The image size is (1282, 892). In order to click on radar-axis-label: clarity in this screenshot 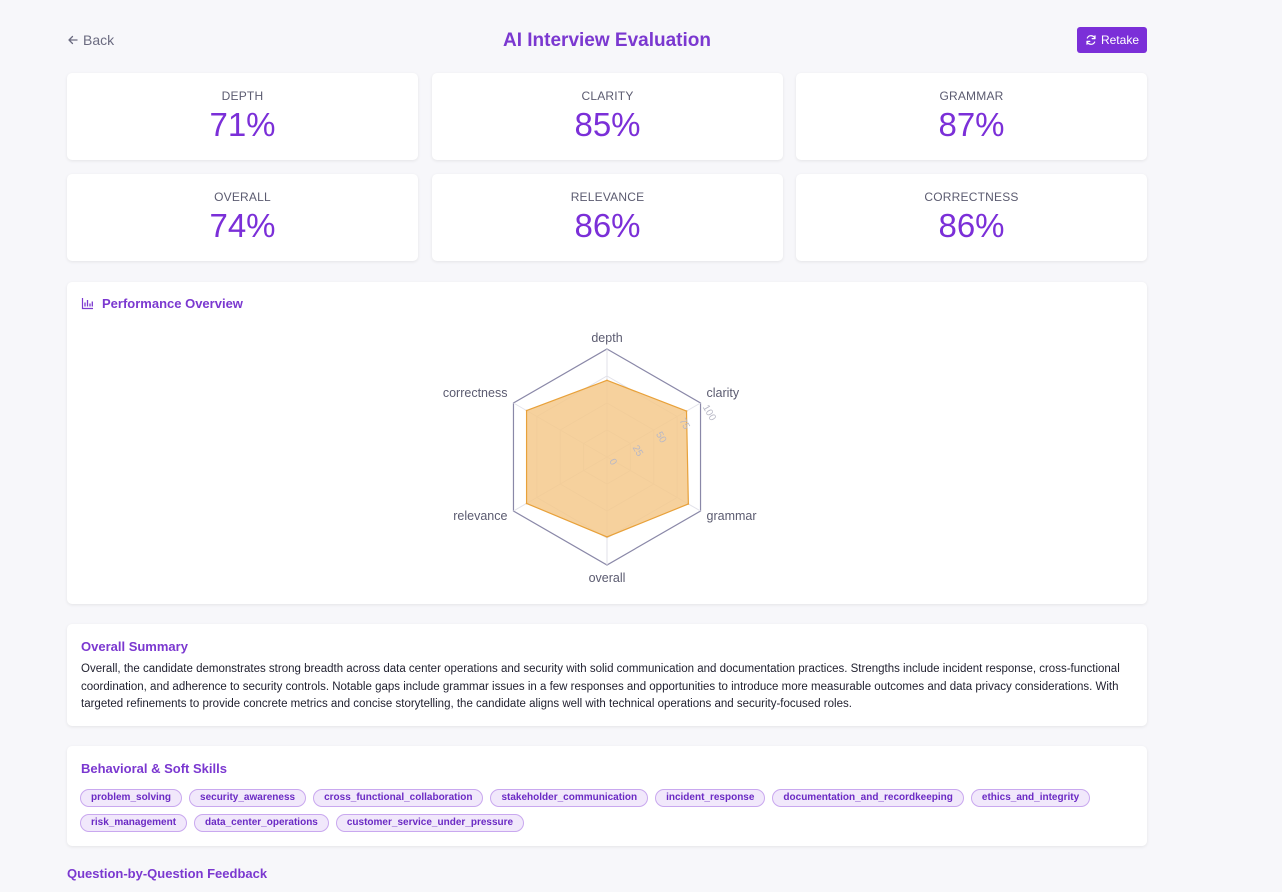, I will do `click(723, 393)`.